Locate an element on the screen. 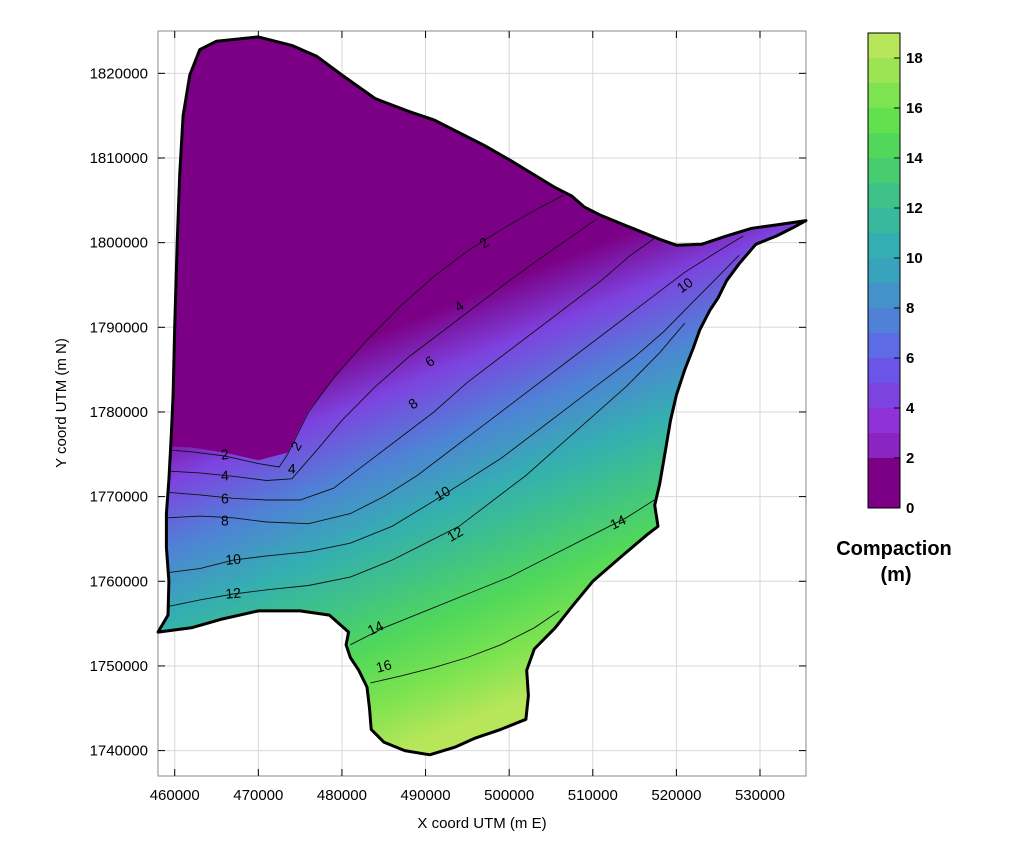  x-tick-label: 460000 is located at coordinates (175, 795).